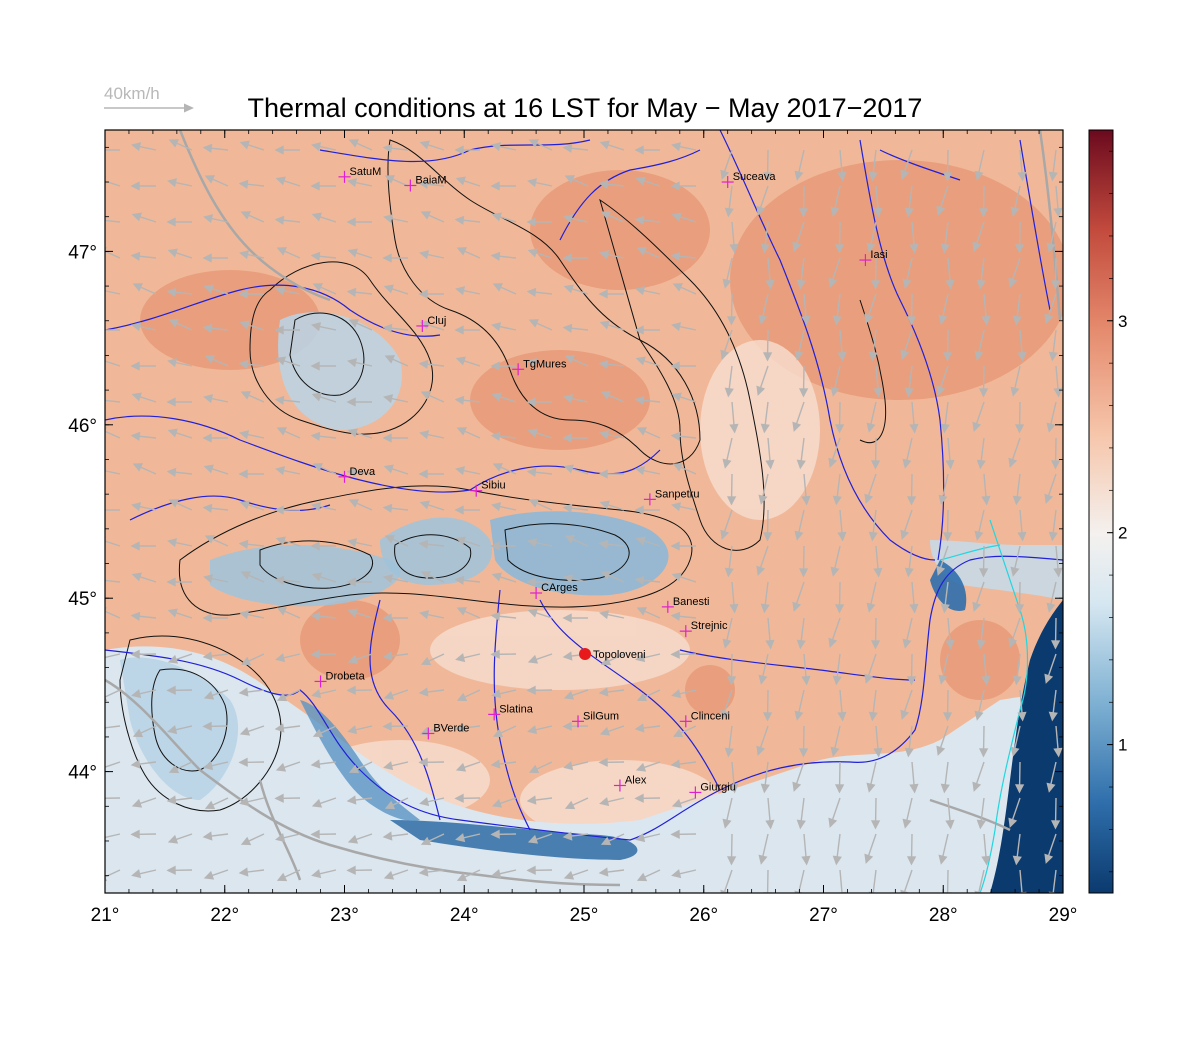 The width and height of the screenshot is (1200, 1050). Describe the element at coordinates (493, 486) in the screenshot. I see `city-label: Sibiu` at that location.